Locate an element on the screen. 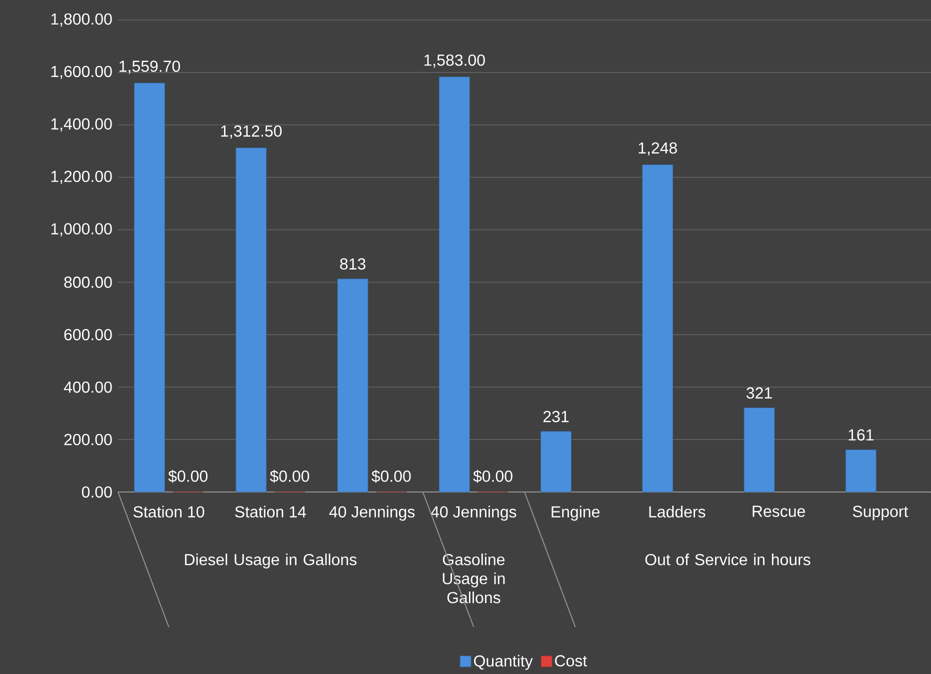  data-label: 813 is located at coordinates (353, 264).